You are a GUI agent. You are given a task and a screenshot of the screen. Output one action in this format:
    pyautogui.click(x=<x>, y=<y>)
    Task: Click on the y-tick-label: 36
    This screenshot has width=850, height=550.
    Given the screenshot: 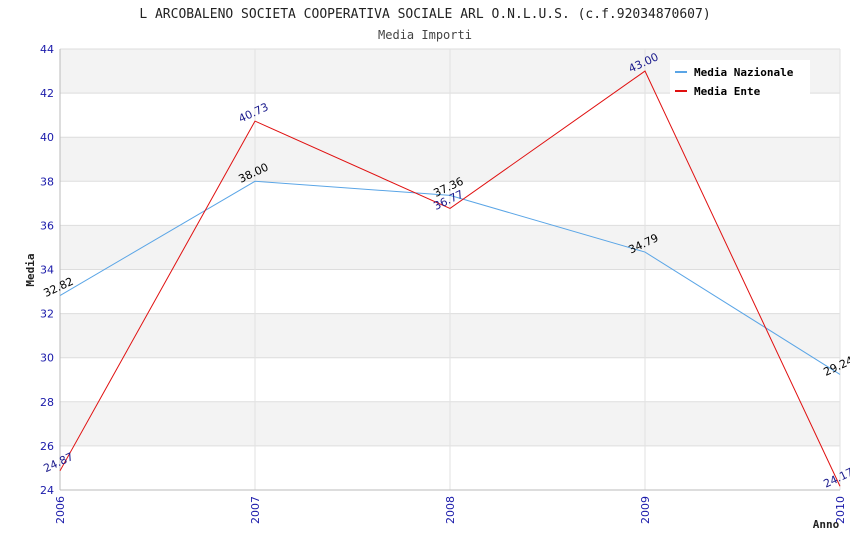 What is the action you would take?
    pyautogui.click(x=47, y=225)
    